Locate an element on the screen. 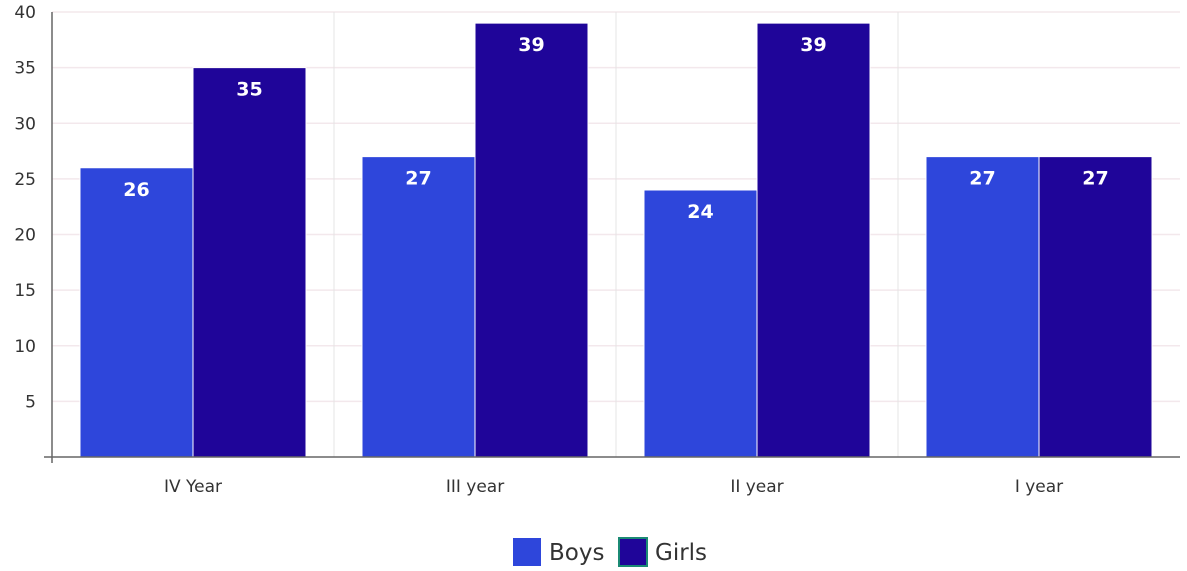 The height and width of the screenshot is (571, 1187). x-tick-label: IV Year is located at coordinates (193, 487).